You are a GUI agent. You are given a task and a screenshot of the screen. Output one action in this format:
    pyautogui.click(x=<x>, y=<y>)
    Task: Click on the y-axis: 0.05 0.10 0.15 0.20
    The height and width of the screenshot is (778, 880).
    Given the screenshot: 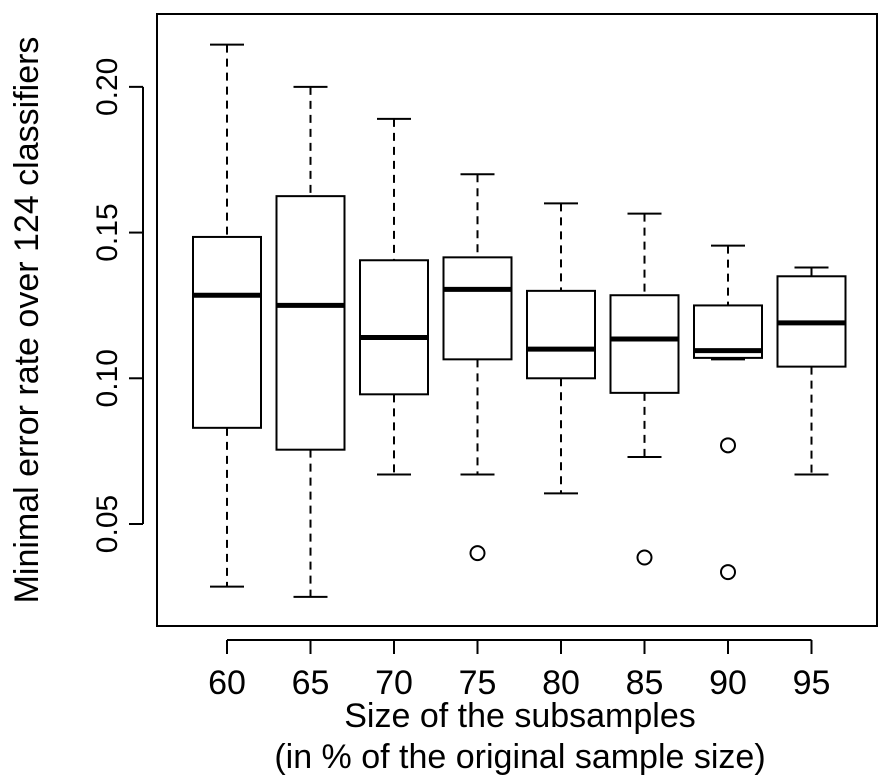 What is the action you would take?
    pyautogui.click(x=117, y=305)
    